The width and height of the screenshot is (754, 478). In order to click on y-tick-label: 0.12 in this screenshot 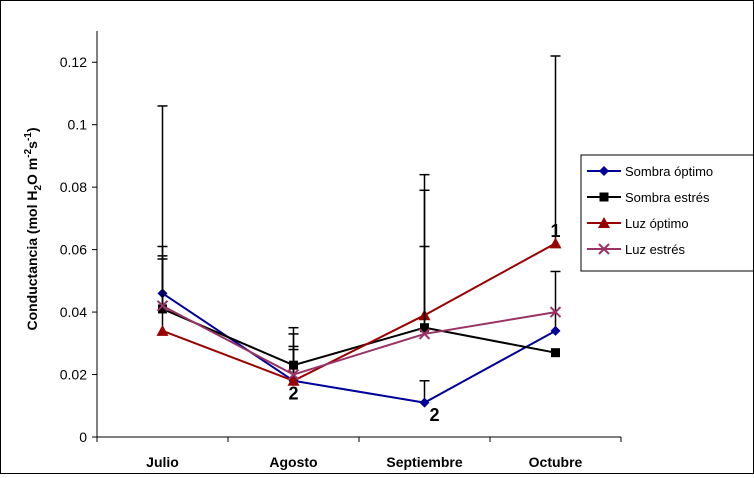, I will do `click(73, 62)`.